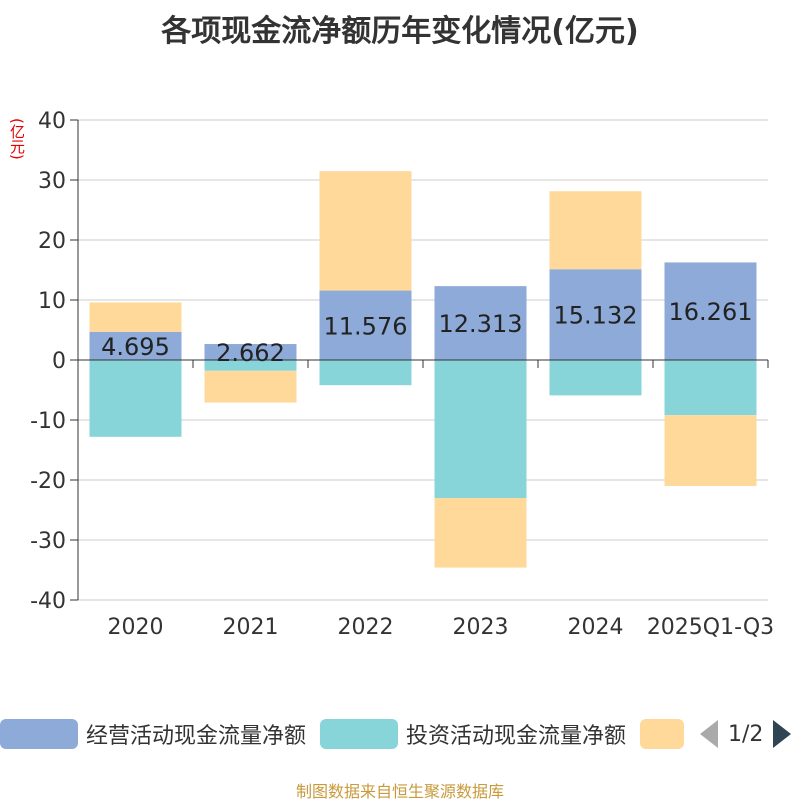 Image resolution: width=800 pixels, height=802 pixels. Describe the element at coordinates (596, 627) in the screenshot. I see `x-tick-label-2024: 2024` at that location.